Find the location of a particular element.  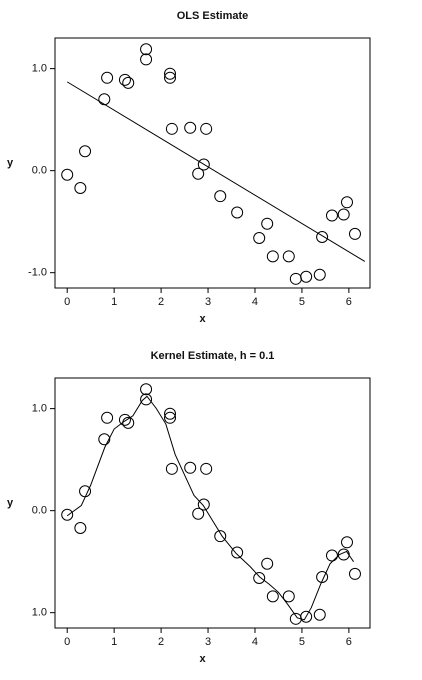

chart-title: OLS Estimate is located at coordinates (213, 16).